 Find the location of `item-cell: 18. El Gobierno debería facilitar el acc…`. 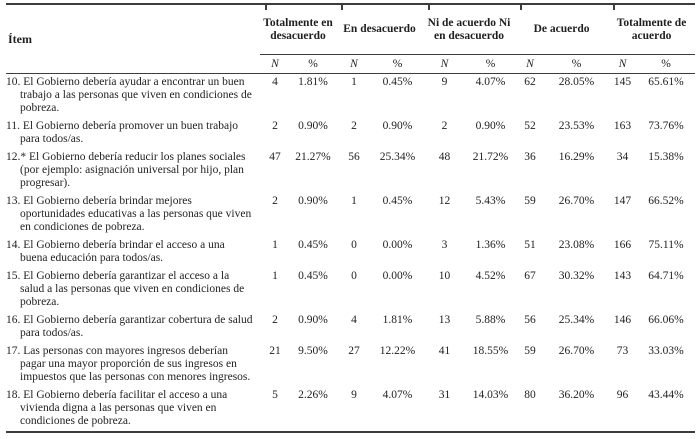

item-cell: 18. El Gobierno debería facilitar el acc… is located at coordinates (117, 408).